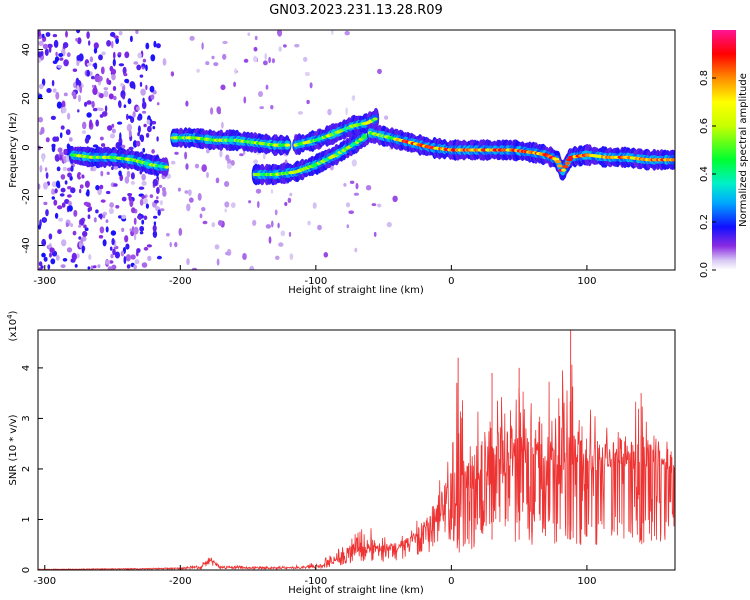 The width and height of the screenshot is (750, 600). What do you see at coordinates (356, 290) in the screenshot?
I see `spectrogram-x-label: Height of straight line (km)` at bounding box center [356, 290].